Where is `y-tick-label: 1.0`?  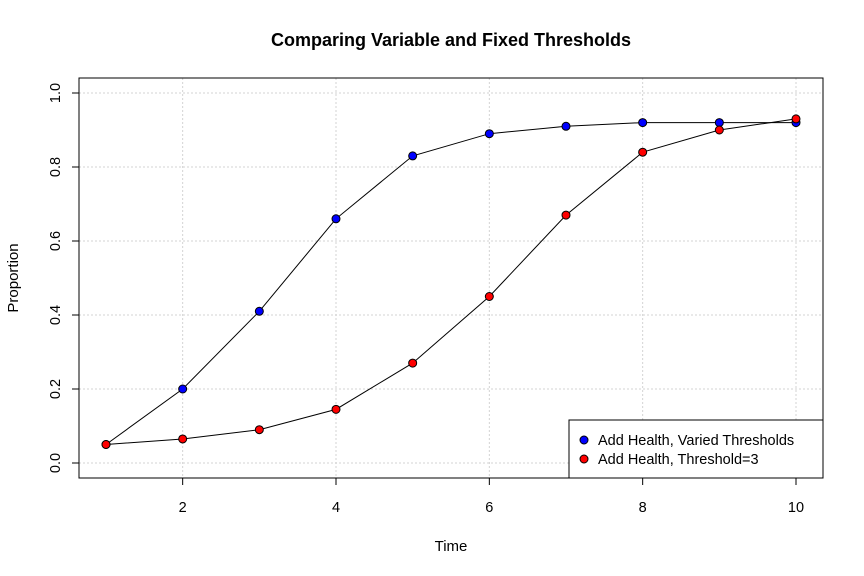
y-tick-label: 1.0 is located at coordinates (56, 93).